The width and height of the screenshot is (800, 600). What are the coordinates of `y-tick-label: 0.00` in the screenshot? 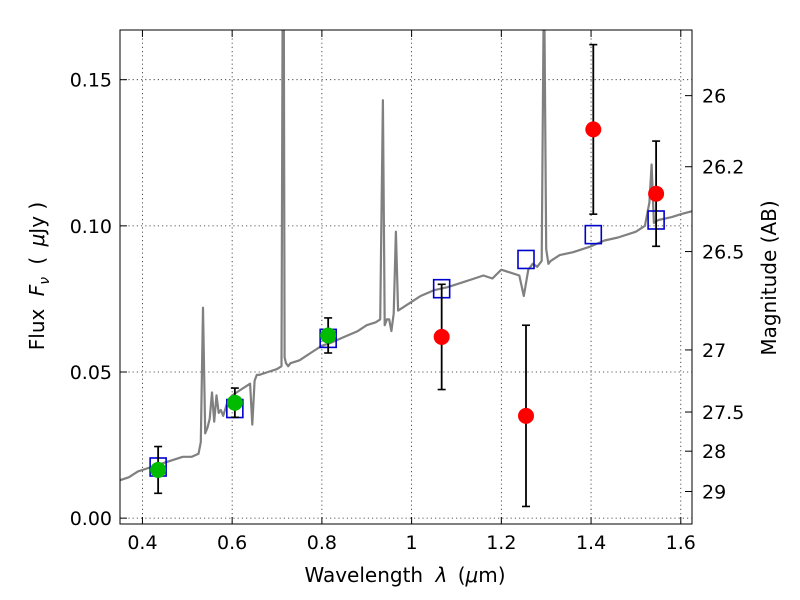 It's located at (91, 519).